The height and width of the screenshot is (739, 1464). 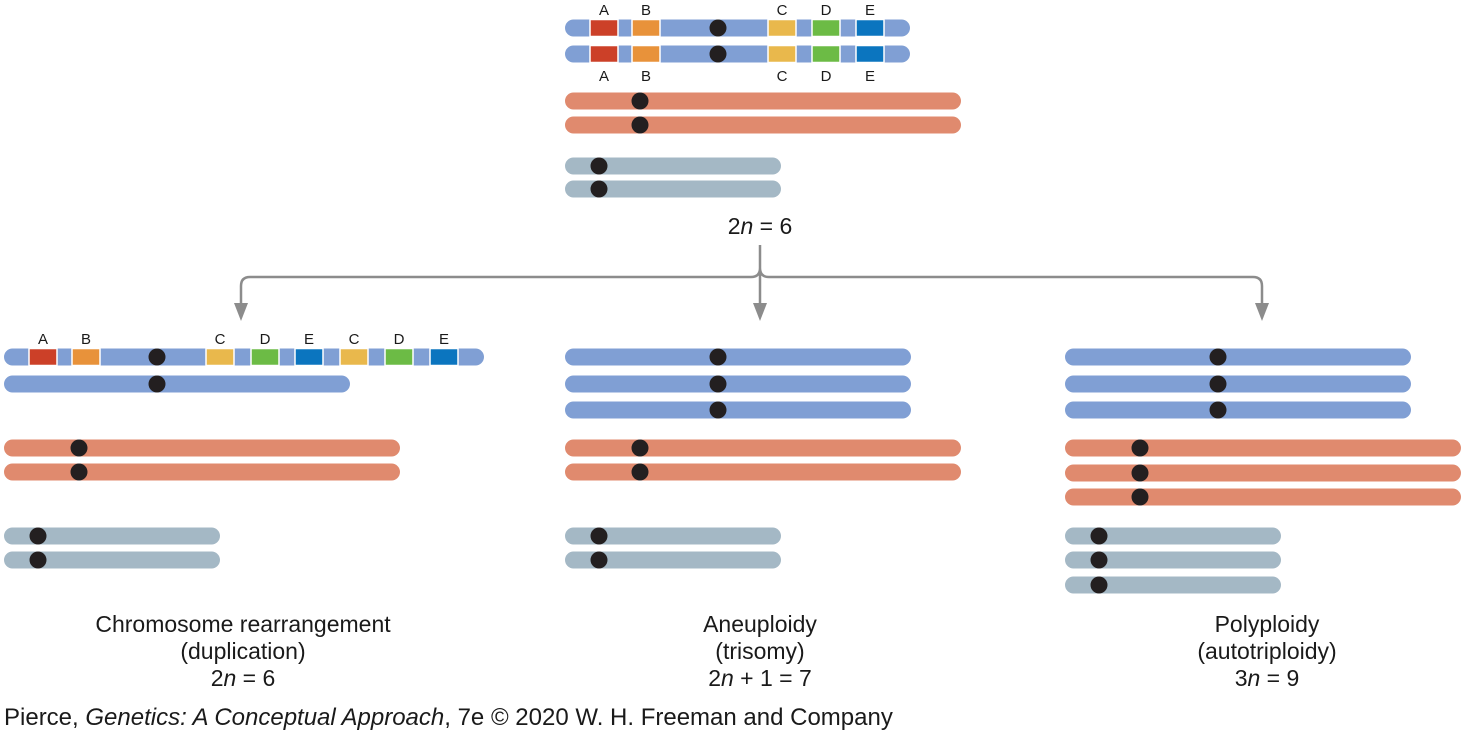 I want to click on polyploidy-caption: Polyploidy (autotriploidy) 3n = 9, so click(x=1260, y=651).